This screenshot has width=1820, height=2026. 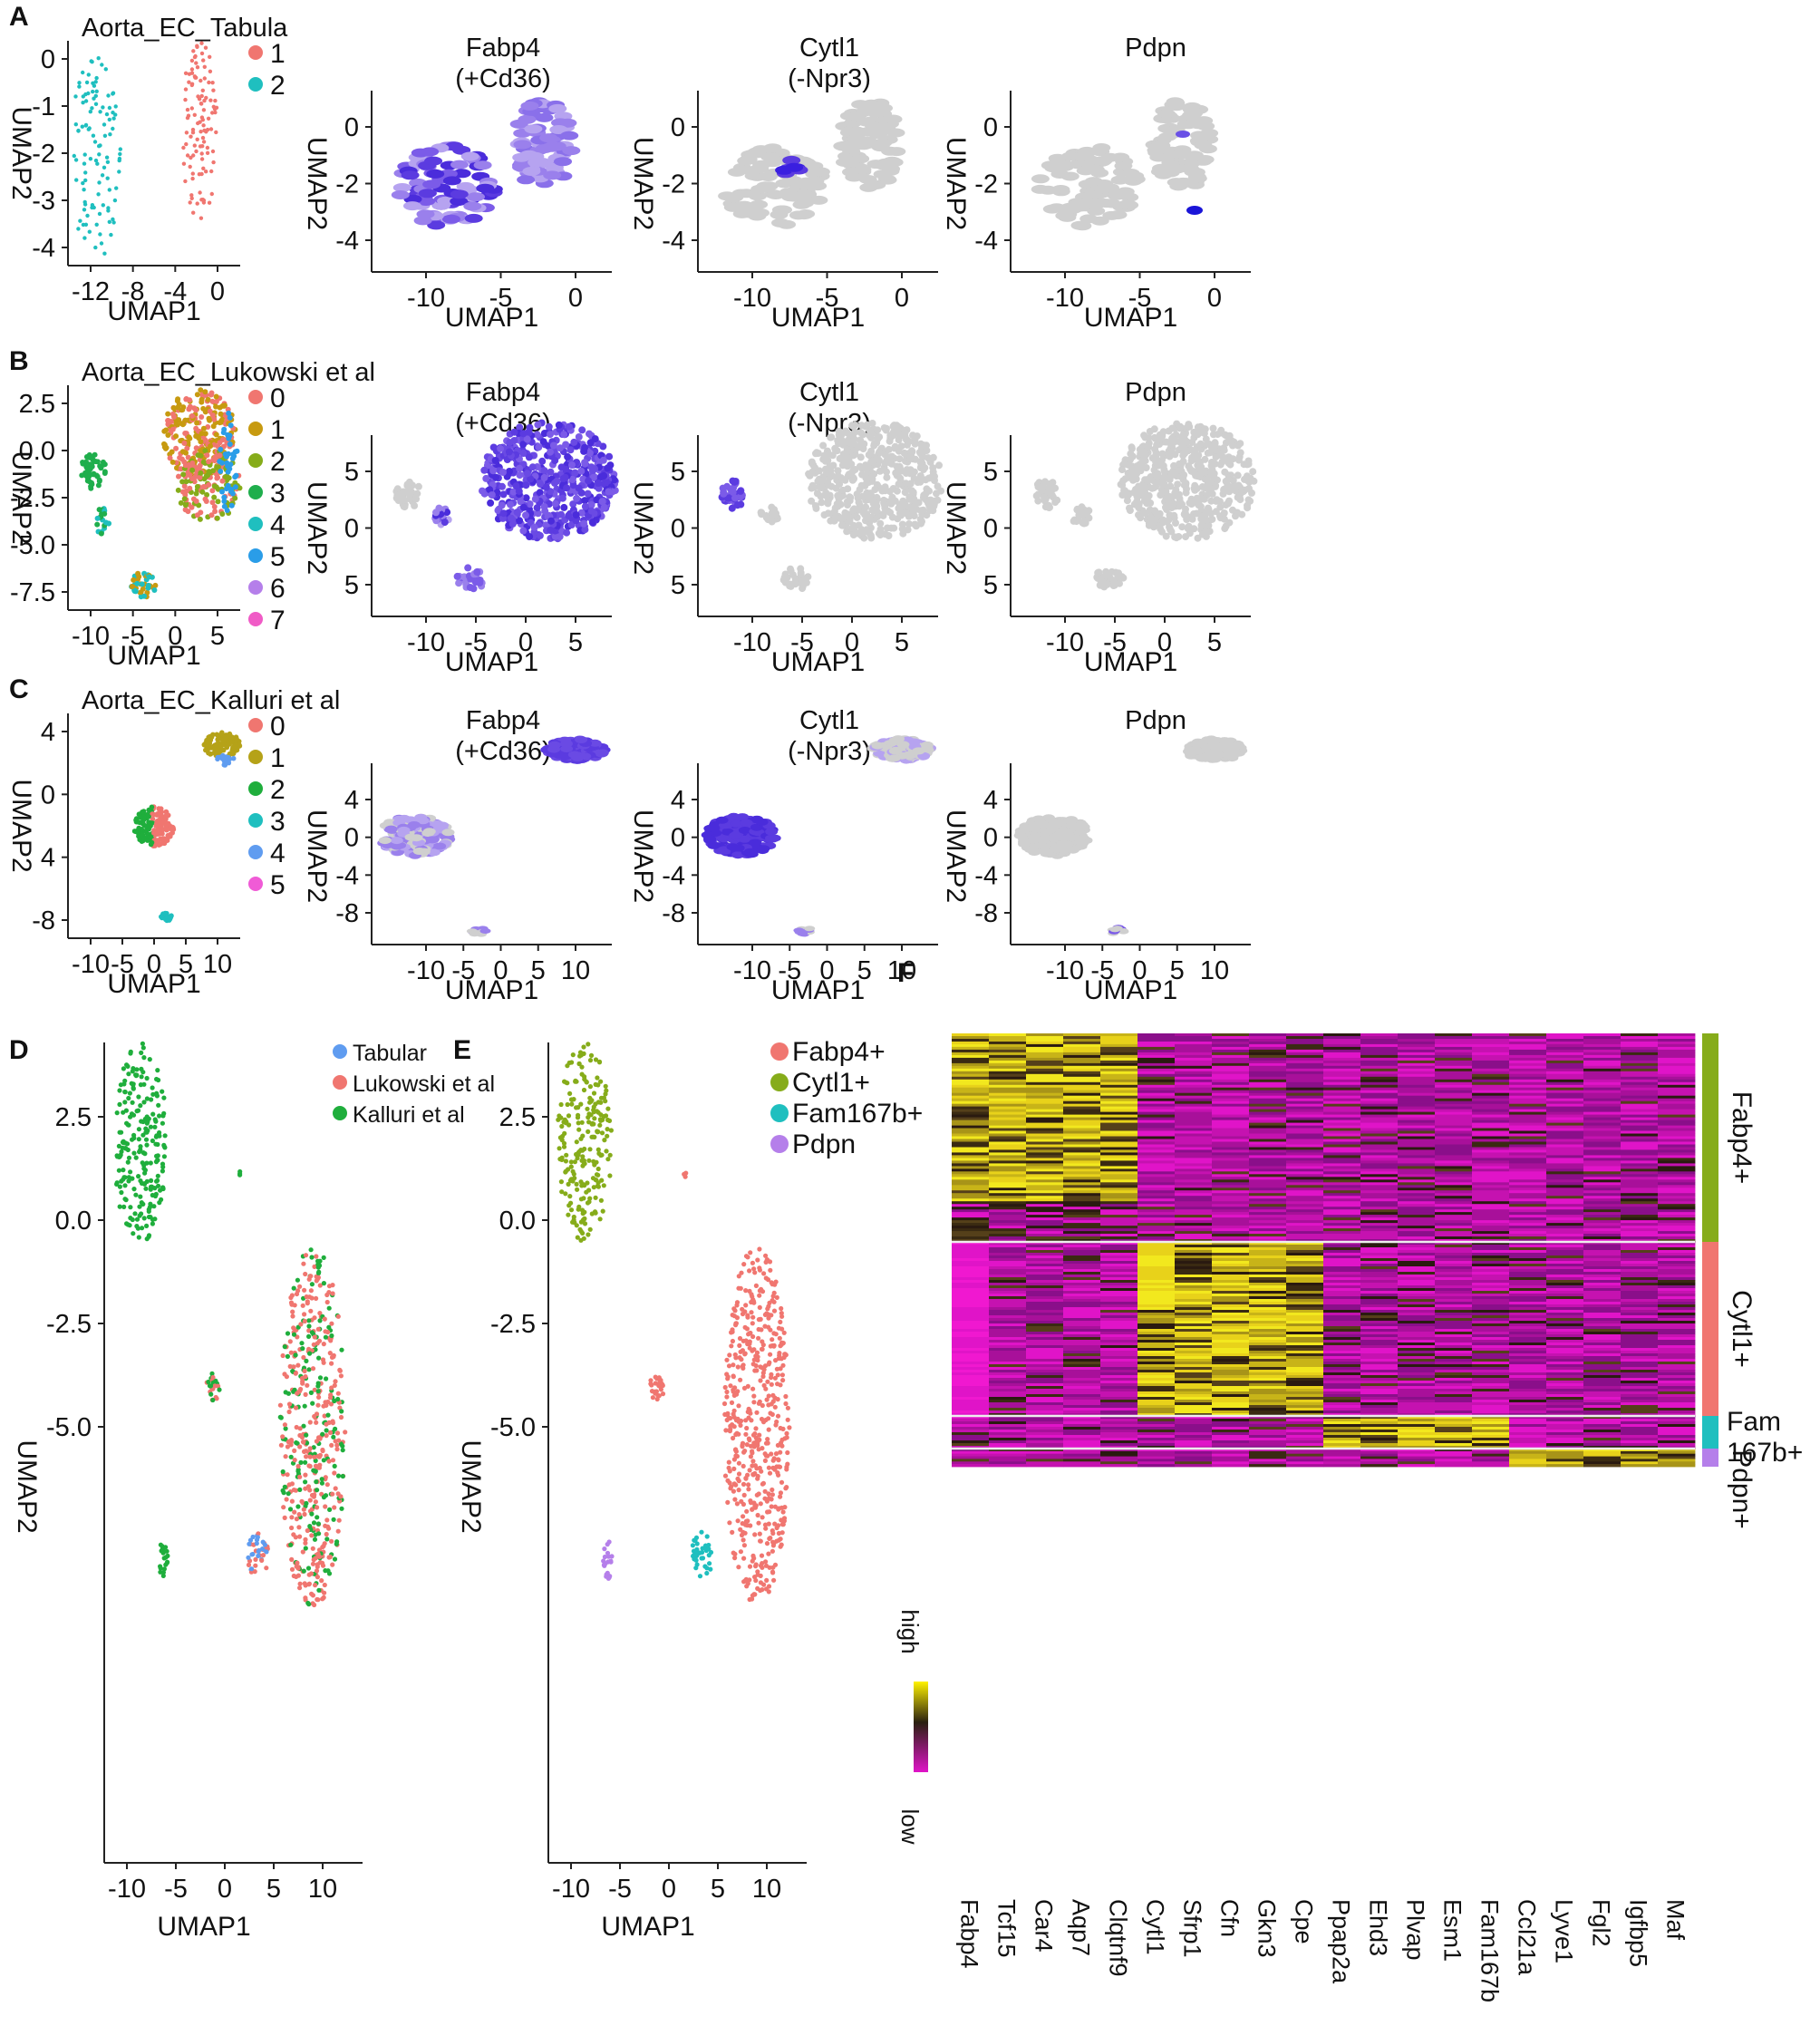 I want to click on legend-label: 5, so click(x=278, y=885).